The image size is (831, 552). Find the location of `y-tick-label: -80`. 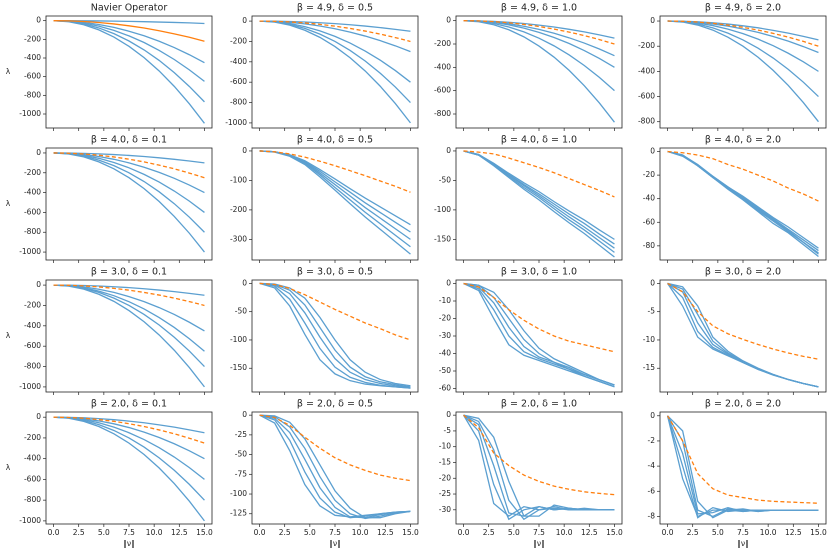

y-tick-label: -80 is located at coordinates (649, 245).